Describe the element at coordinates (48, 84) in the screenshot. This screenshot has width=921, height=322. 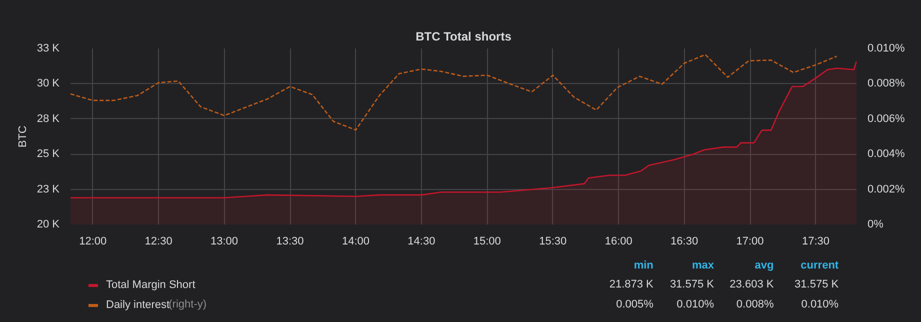
I see `y-tick-label: 30 K` at that location.